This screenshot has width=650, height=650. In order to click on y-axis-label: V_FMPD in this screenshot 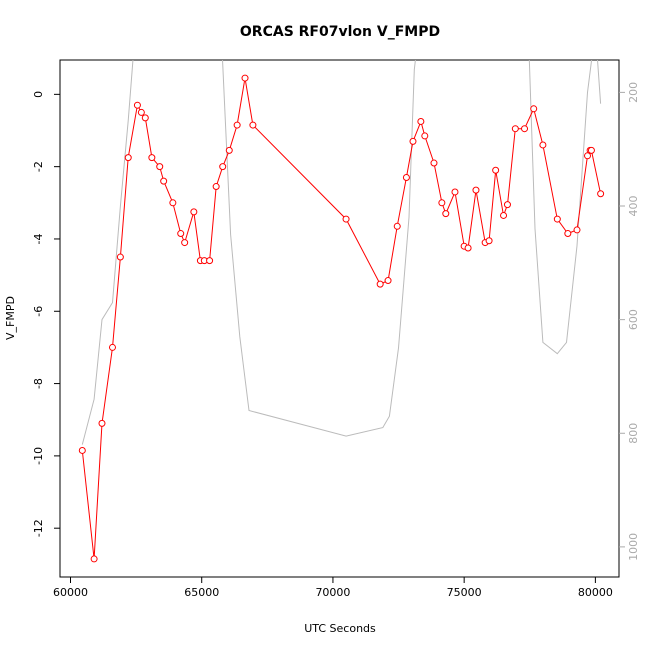, I will do `click(10, 318)`.